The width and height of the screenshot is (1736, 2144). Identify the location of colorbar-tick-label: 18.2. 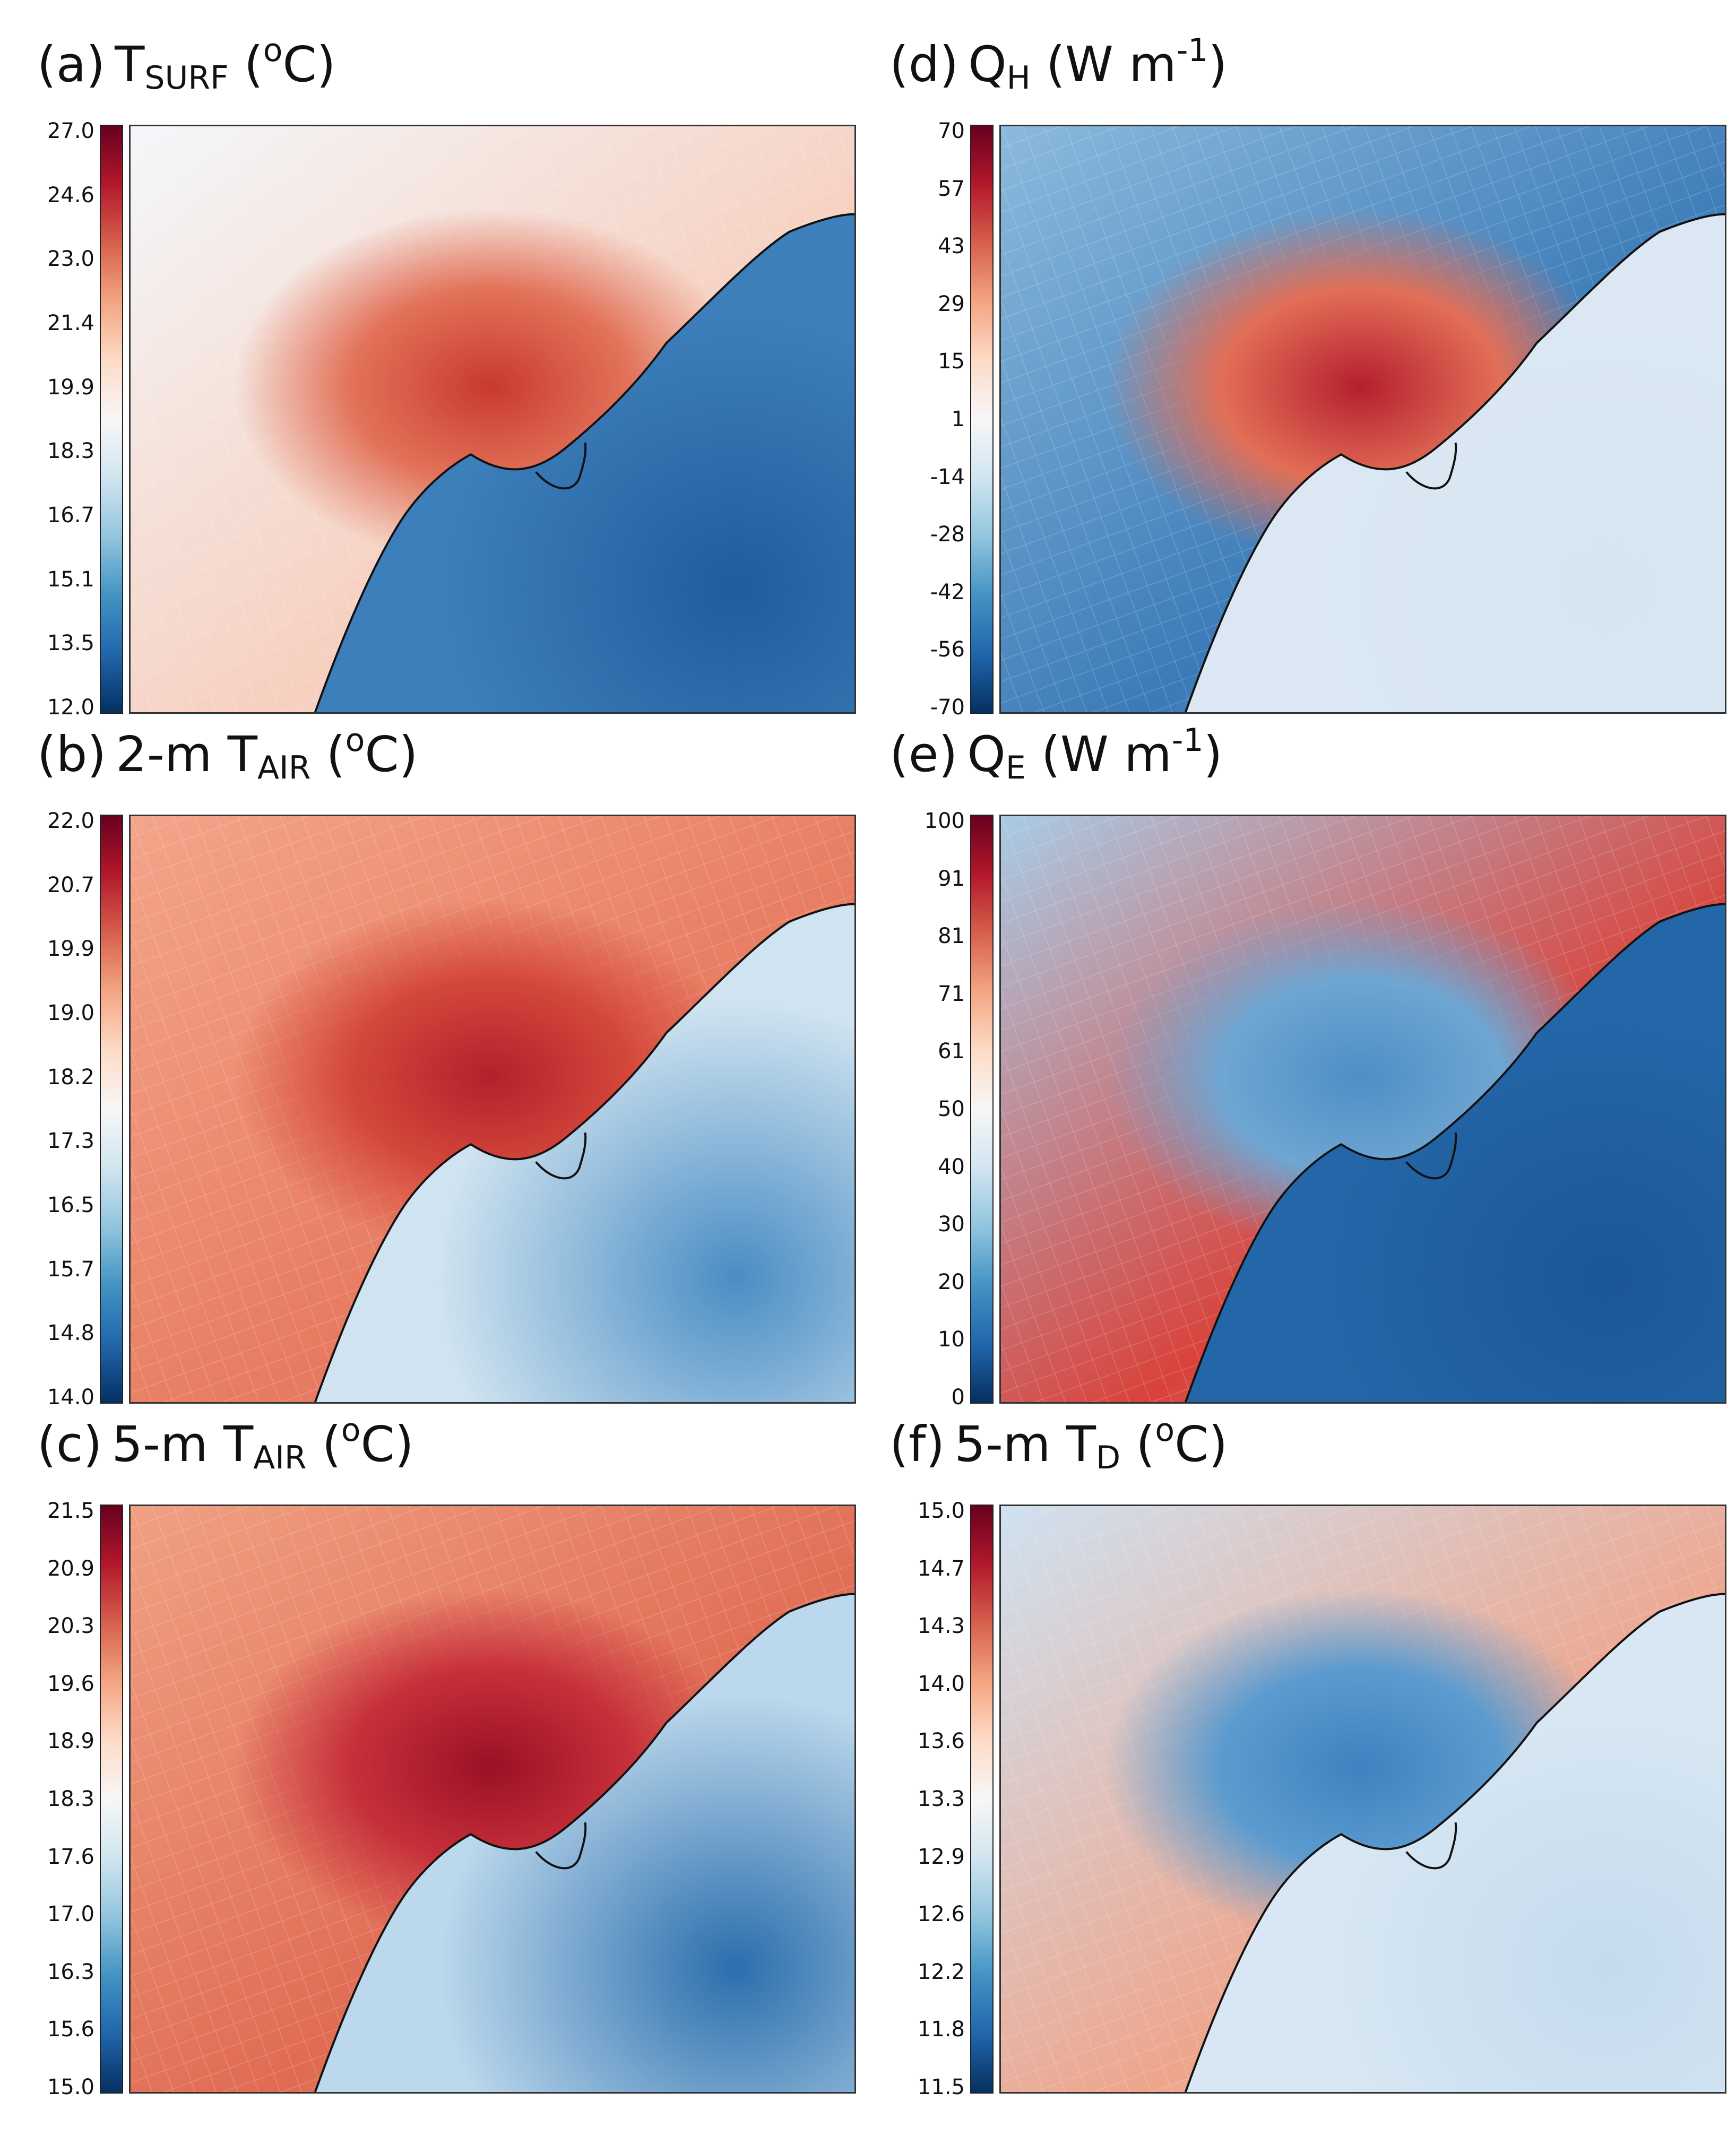
(70, 1077).